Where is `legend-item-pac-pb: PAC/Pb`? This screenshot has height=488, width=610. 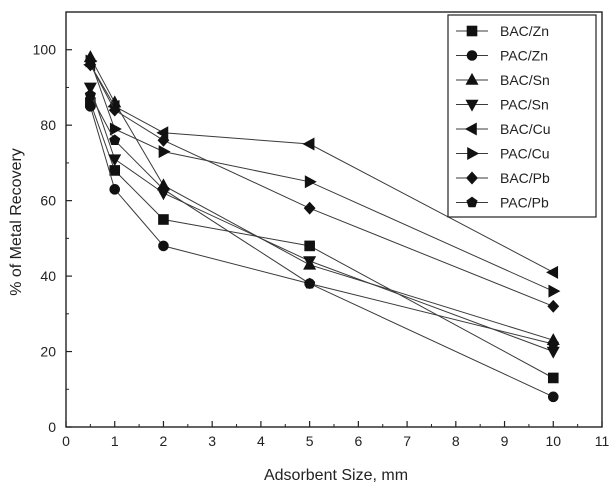 legend-item-pac-pb: PAC/Pb is located at coordinates (502, 203).